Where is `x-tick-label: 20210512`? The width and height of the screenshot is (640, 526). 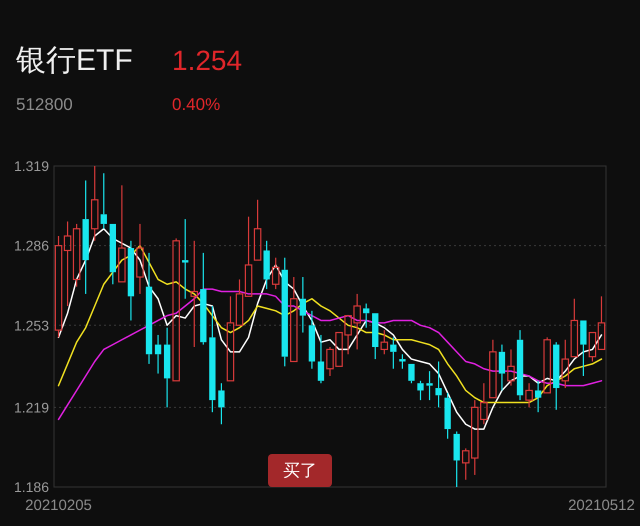
x-tick-label: 20210512 is located at coordinates (601, 505).